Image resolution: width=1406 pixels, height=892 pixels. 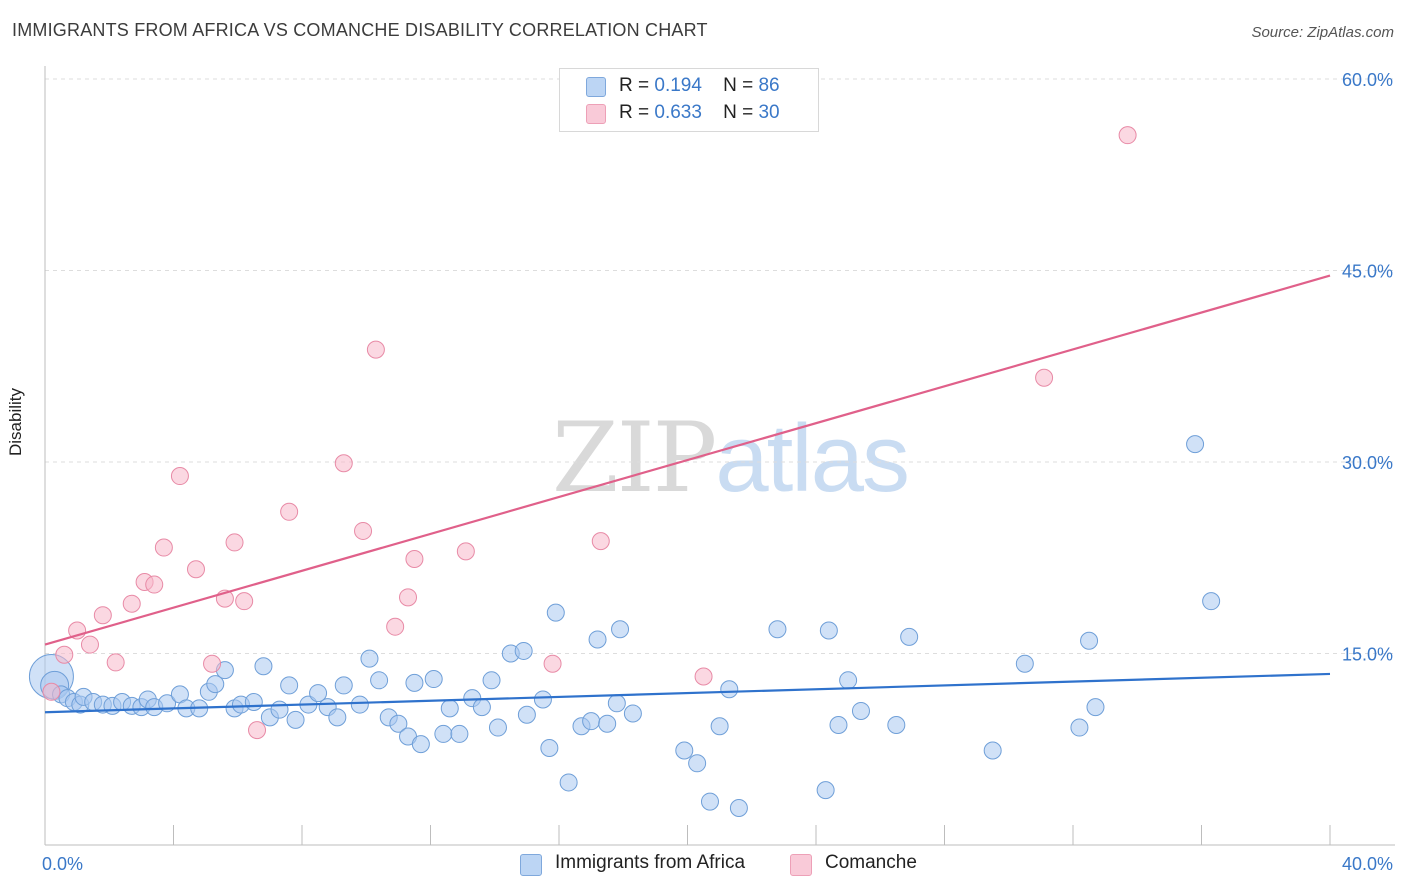 I want to click on source-label: Source: ZipAtlas.com, so click(x=1322, y=32).